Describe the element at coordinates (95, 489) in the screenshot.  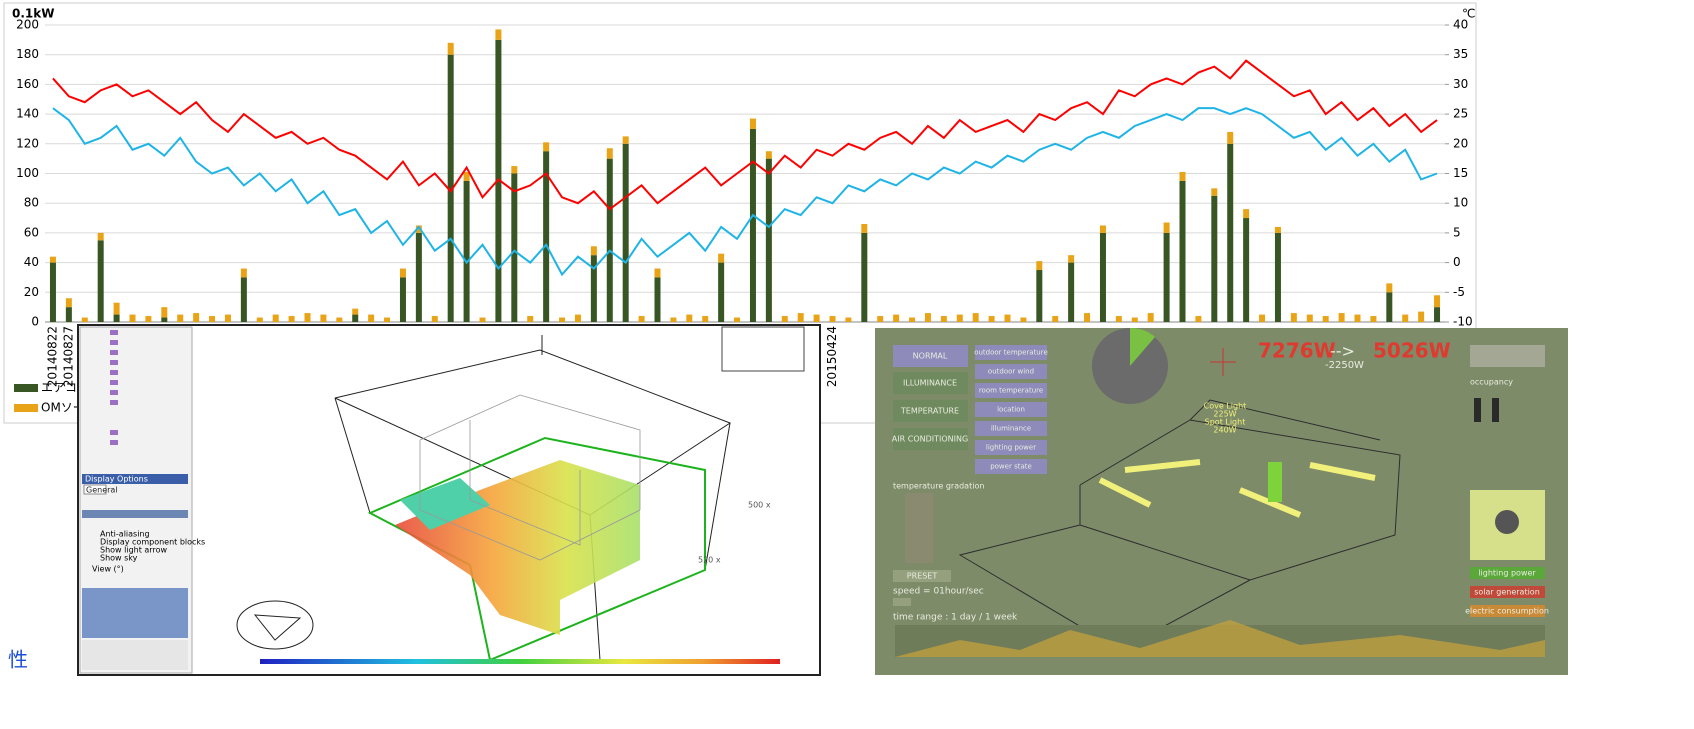
I see `tab` at that location.